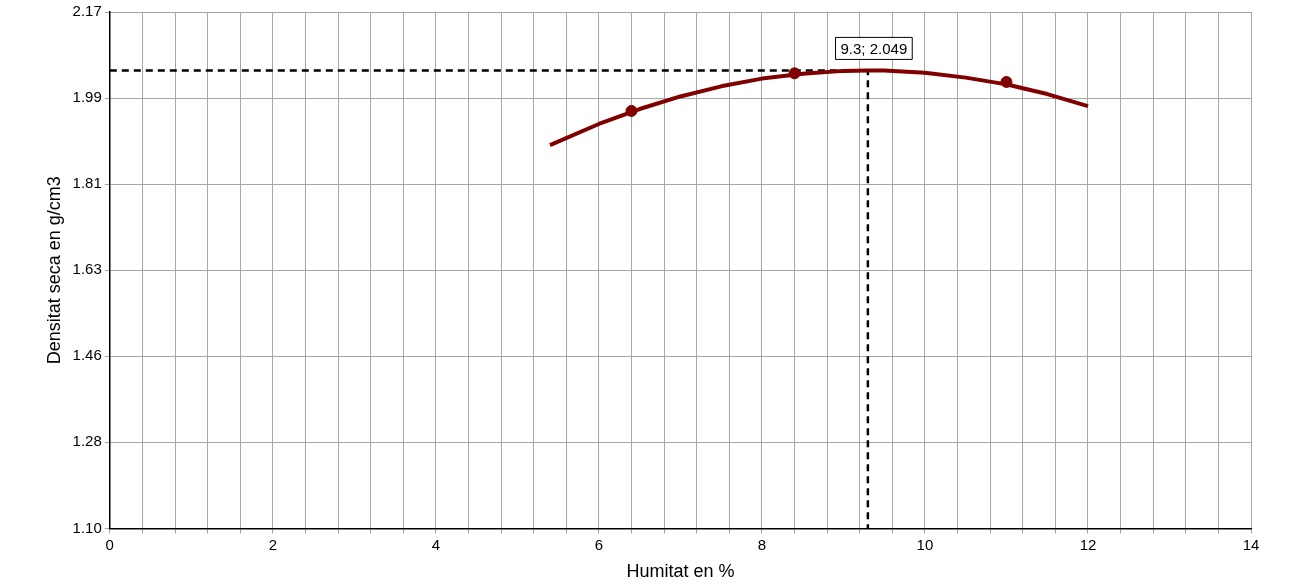 This screenshot has height=587, width=1291. I want to click on y-tick-label: 1.99, so click(87, 97).